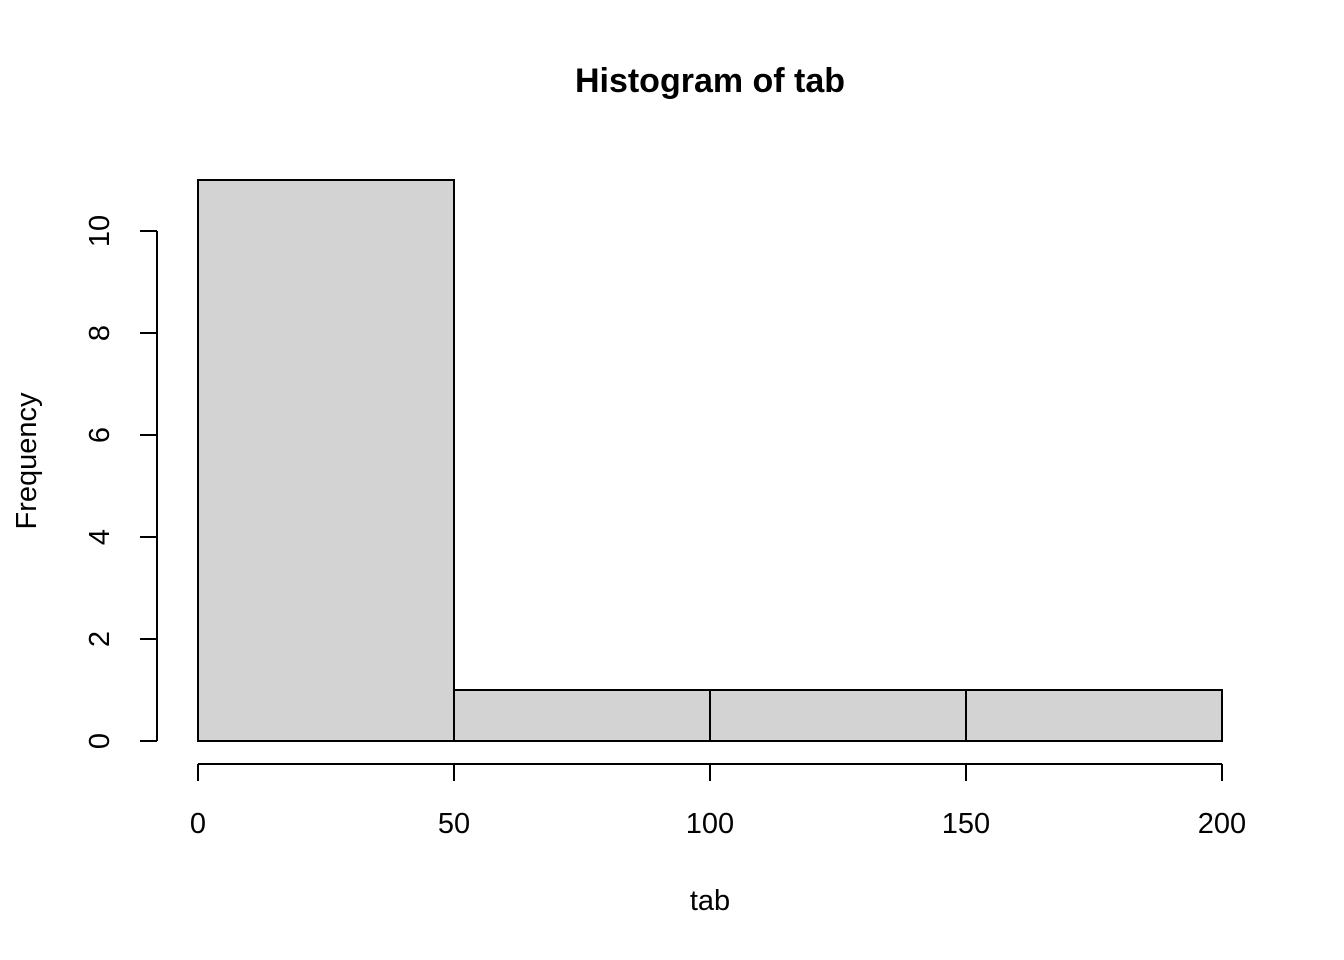 The height and width of the screenshot is (960, 1344). Describe the element at coordinates (100, 435) in the screenshot. I see `y-tick-label-6: 6` at that location.